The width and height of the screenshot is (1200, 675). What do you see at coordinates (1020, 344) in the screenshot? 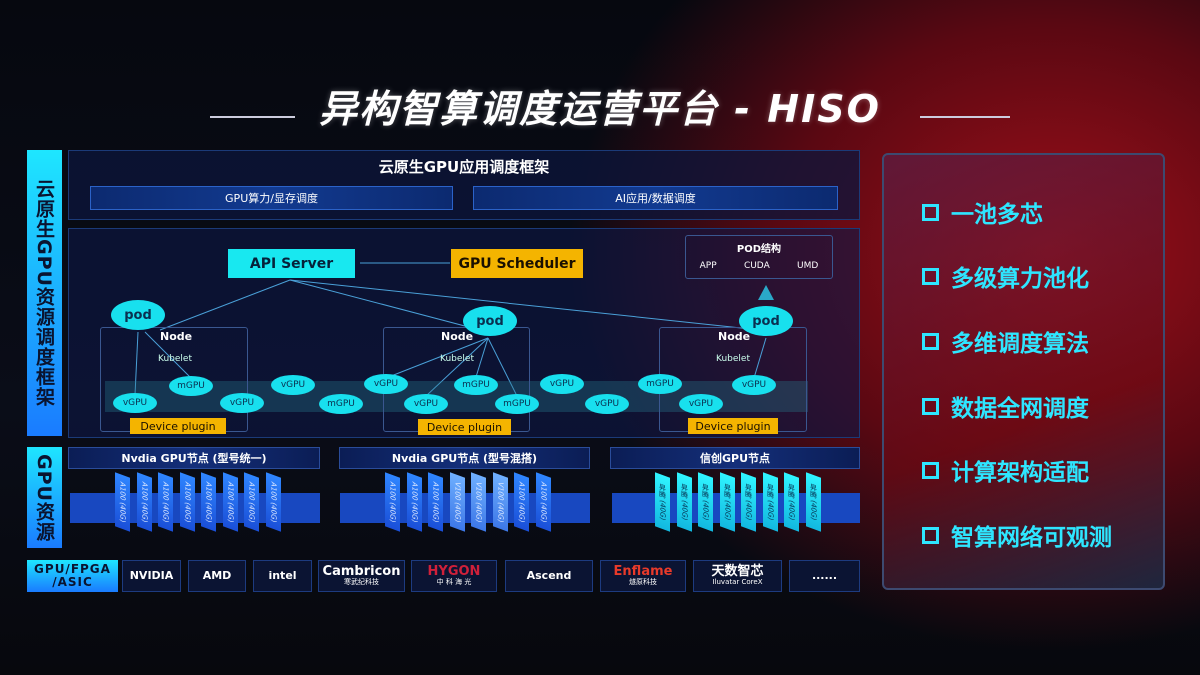
I see `feature-label: 多维调度算法` at bounding box center [1020, 344].